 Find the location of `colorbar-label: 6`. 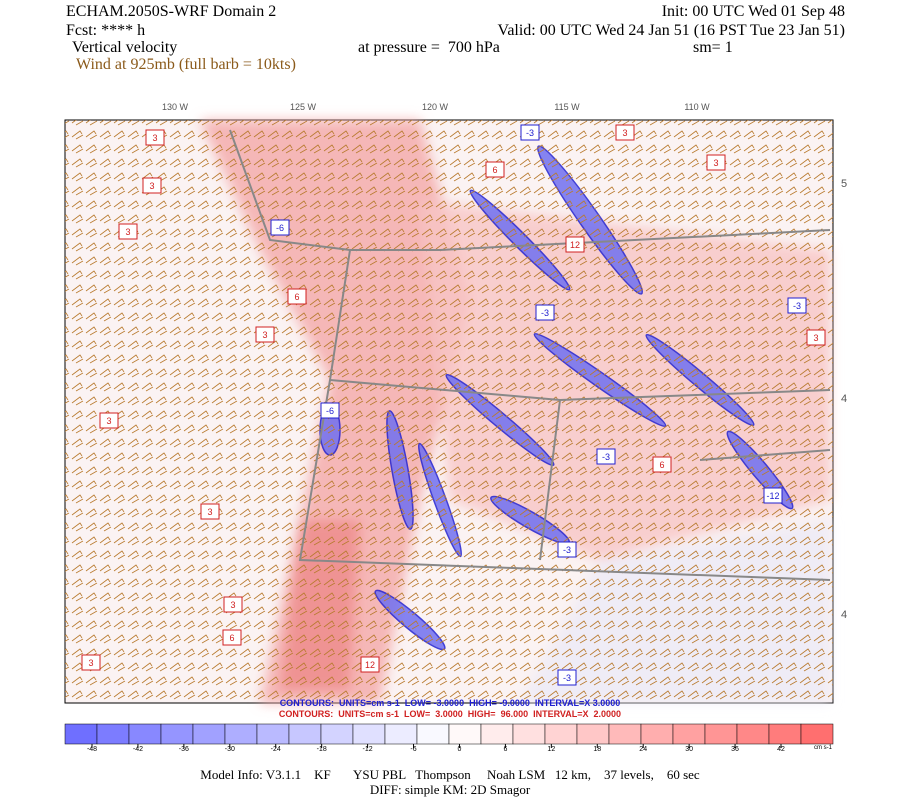

colorbar-label: 6 is located at coordinates (505, 749).